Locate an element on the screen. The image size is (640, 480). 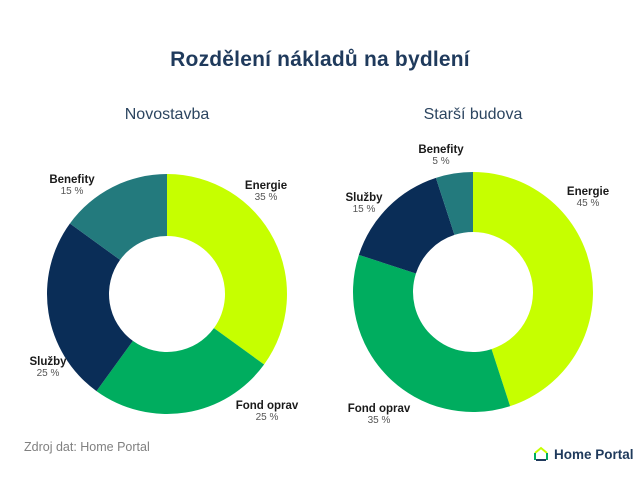
subtitle-novostavba: Novostavba is located at coordinates (167, 114).